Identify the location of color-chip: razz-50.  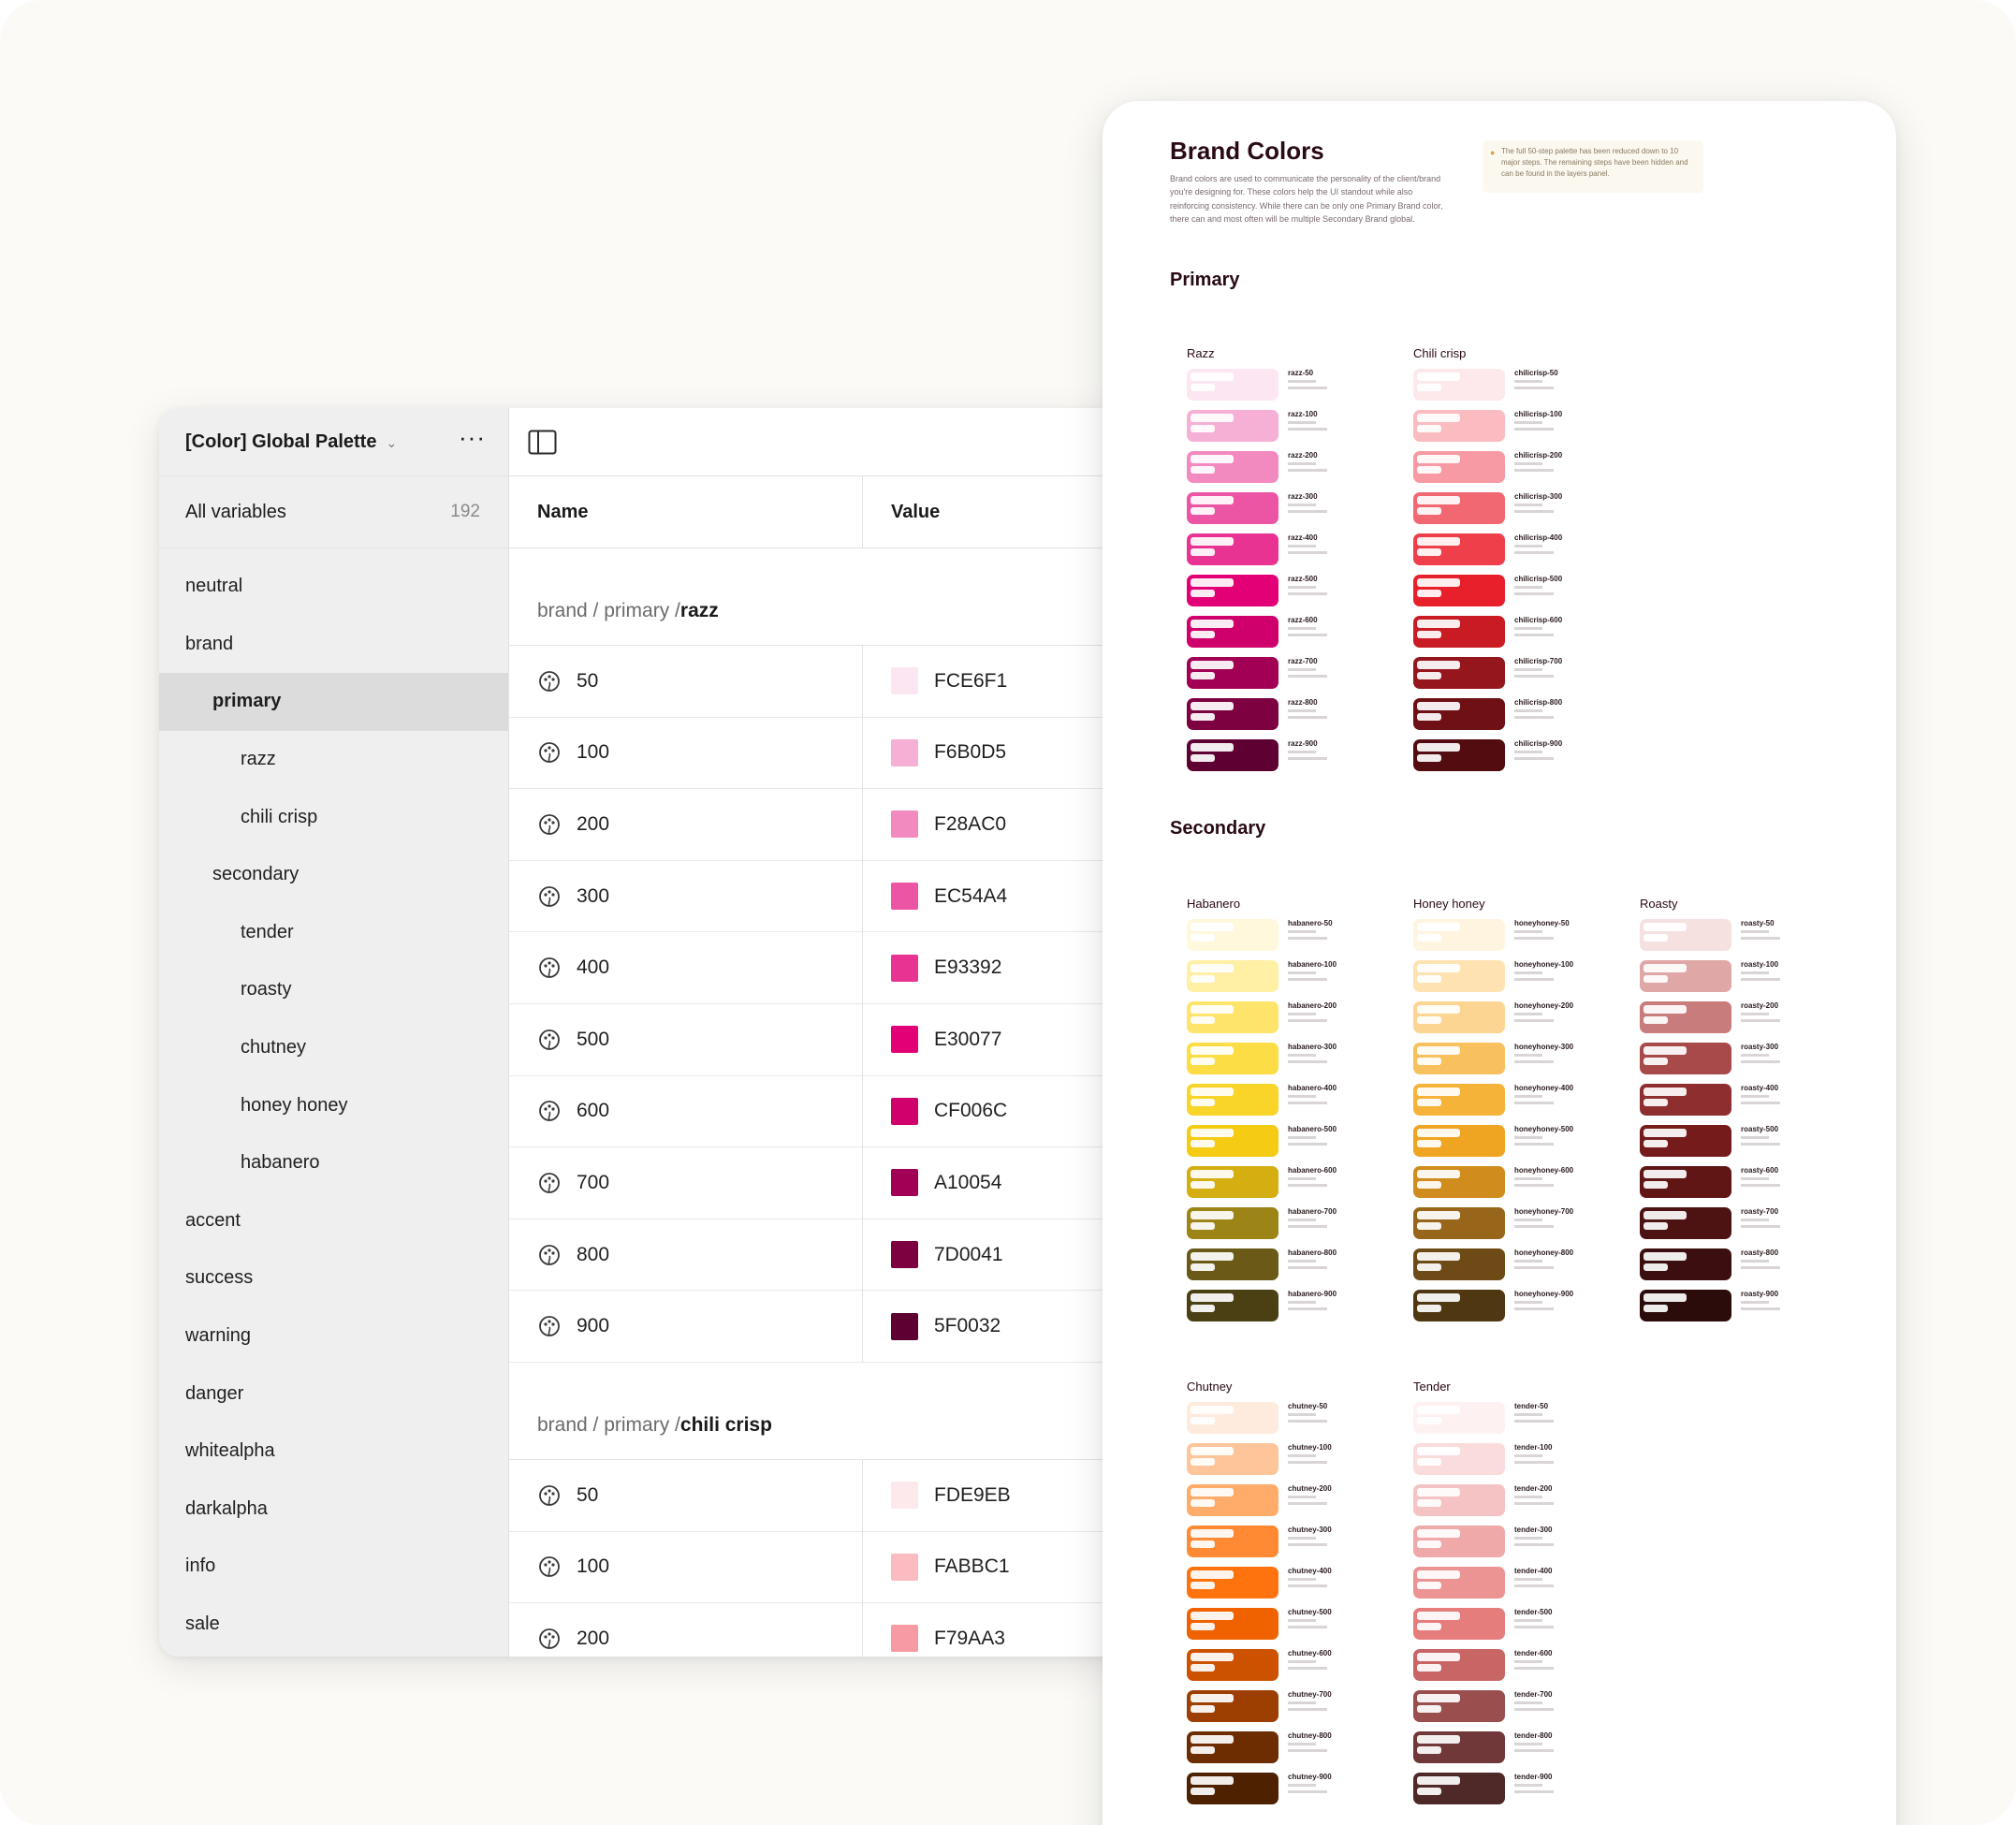
(1257, 385).